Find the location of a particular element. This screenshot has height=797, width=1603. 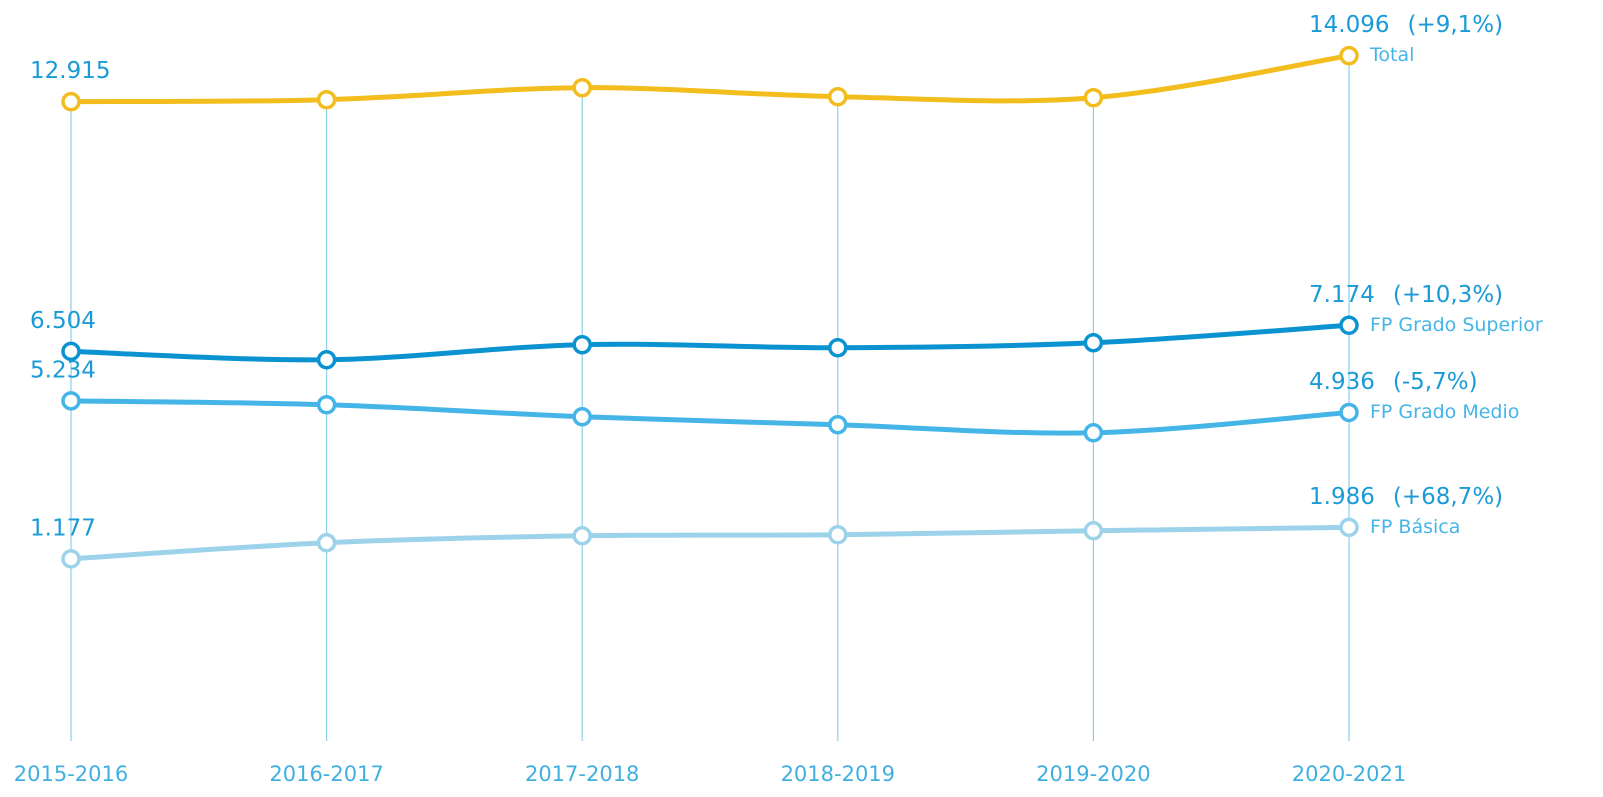

series: 12.915 14.096 (+9,1%) Total is located at coordinates (766, 62).